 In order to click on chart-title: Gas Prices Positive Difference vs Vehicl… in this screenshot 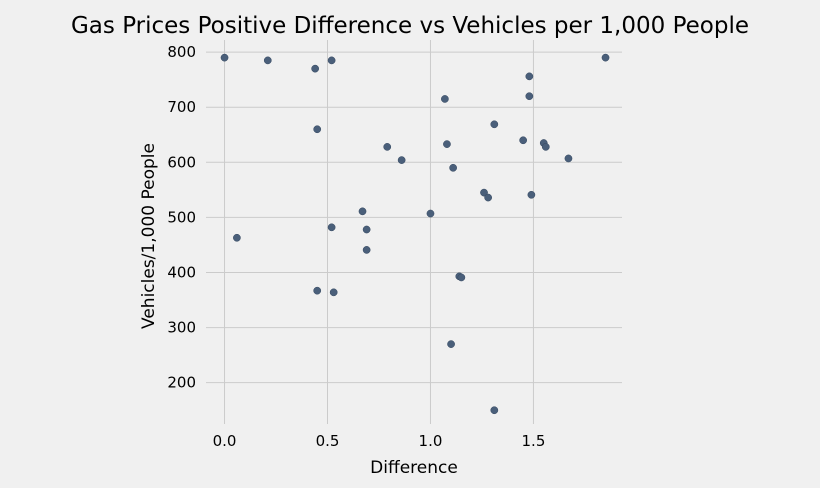, I will do `click(410, 26)`.